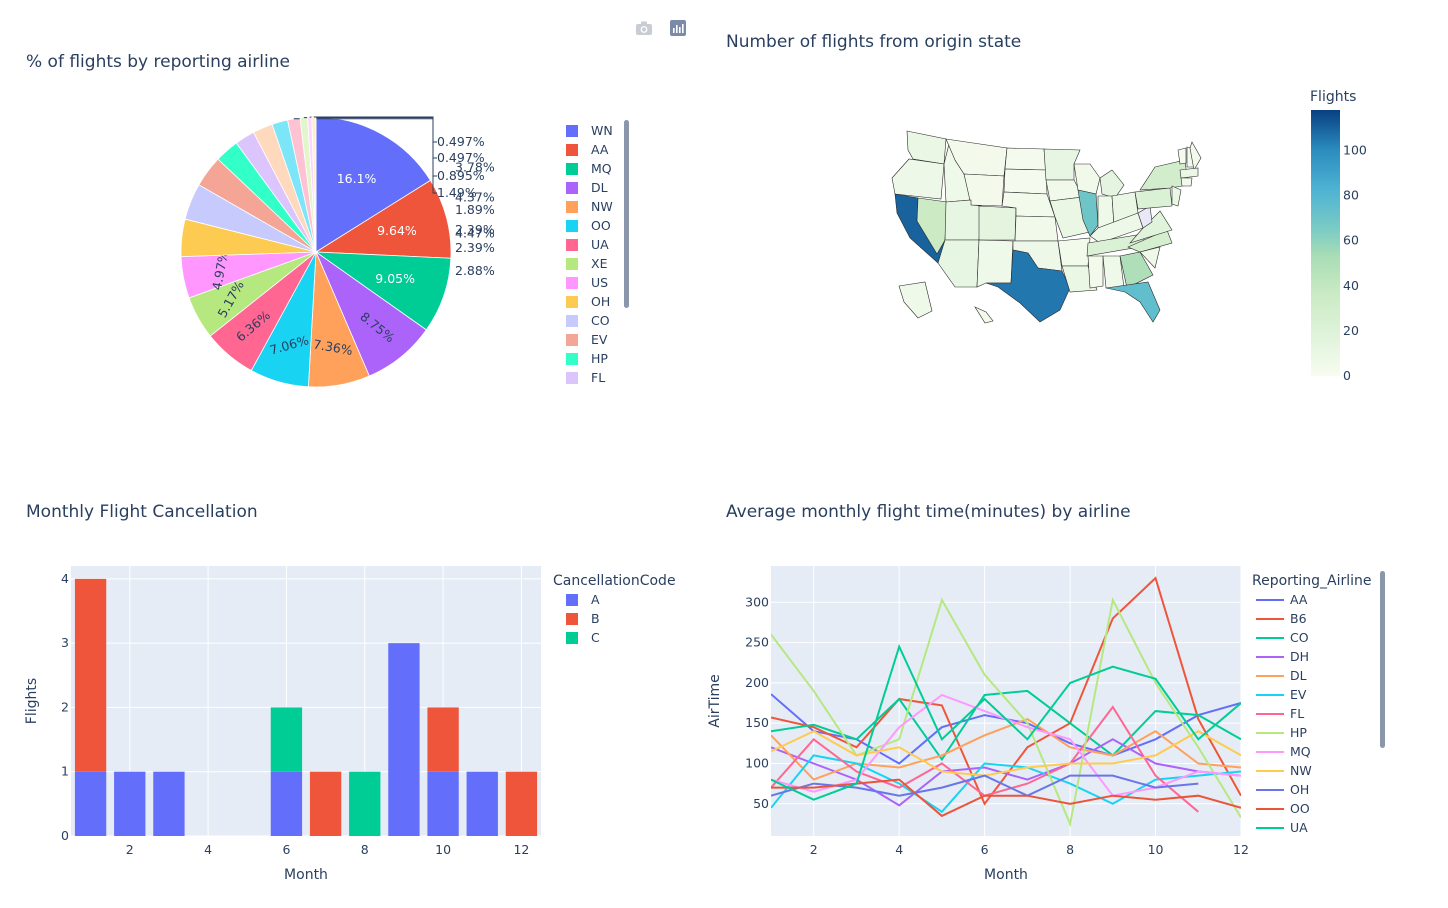 The height and width of the screenshot is (908, 1448). Describe the element at coordinates (1036, 228) in the screenshot. I see `state-ks` at that location.